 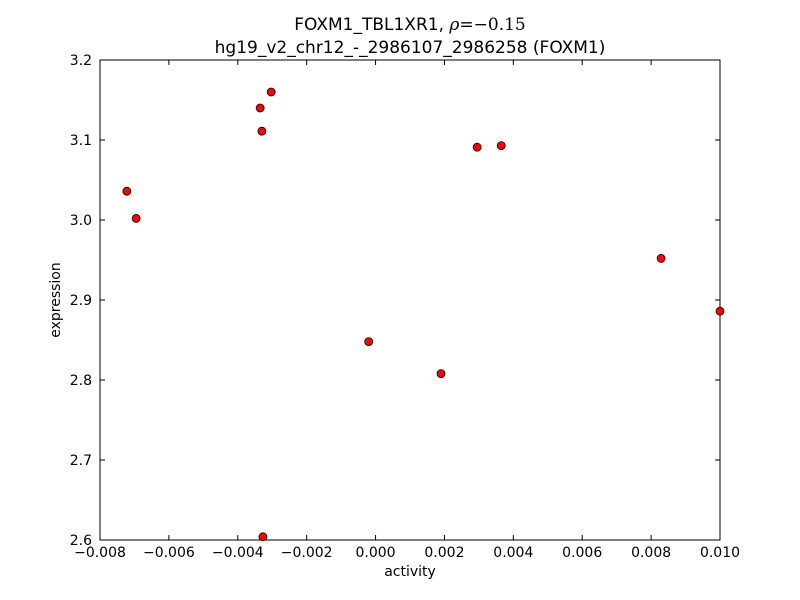 What do you see at coordinates (720, 553) in the screenshot?
I see `x-tick-label: 0.010` at bounding box center [720, 553].